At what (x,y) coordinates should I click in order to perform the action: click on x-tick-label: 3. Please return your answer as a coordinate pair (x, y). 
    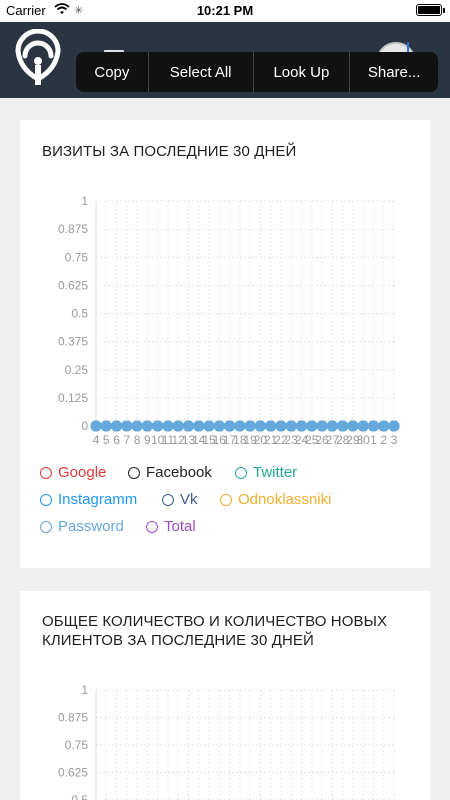
    Looking at the image, I should click on (394, 440).